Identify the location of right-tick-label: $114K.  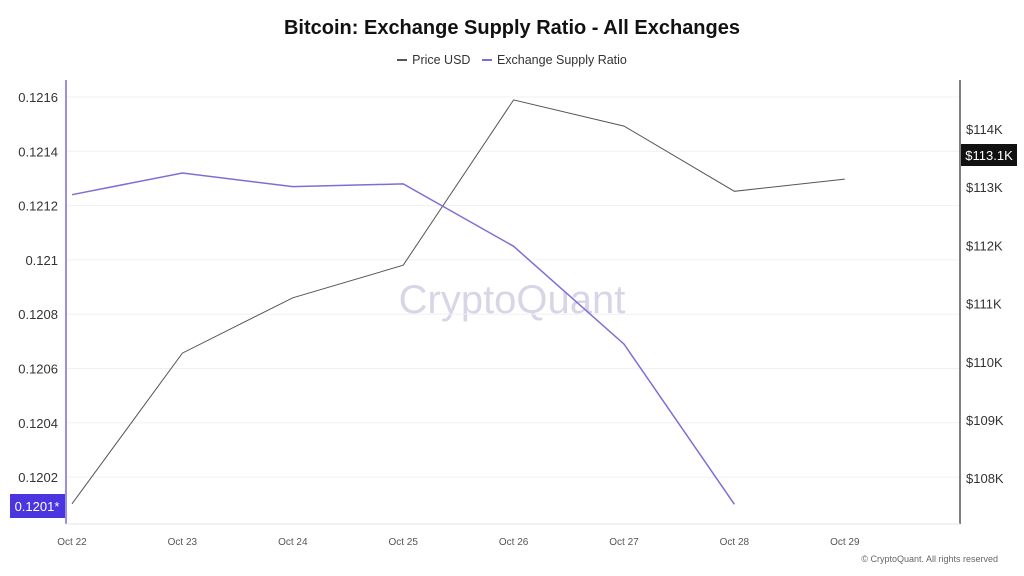
(984, 129).